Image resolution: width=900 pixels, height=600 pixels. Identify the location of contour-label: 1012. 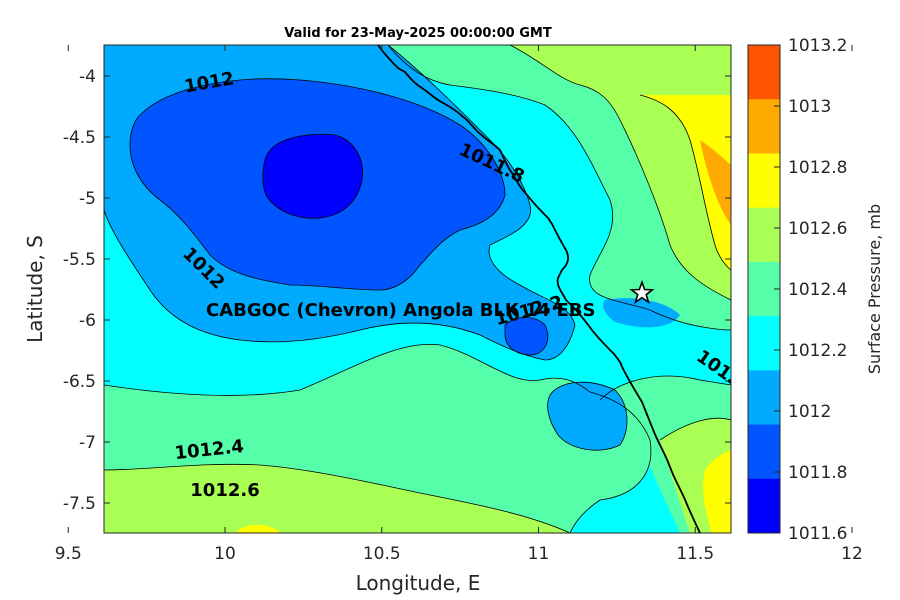
(808, 325).